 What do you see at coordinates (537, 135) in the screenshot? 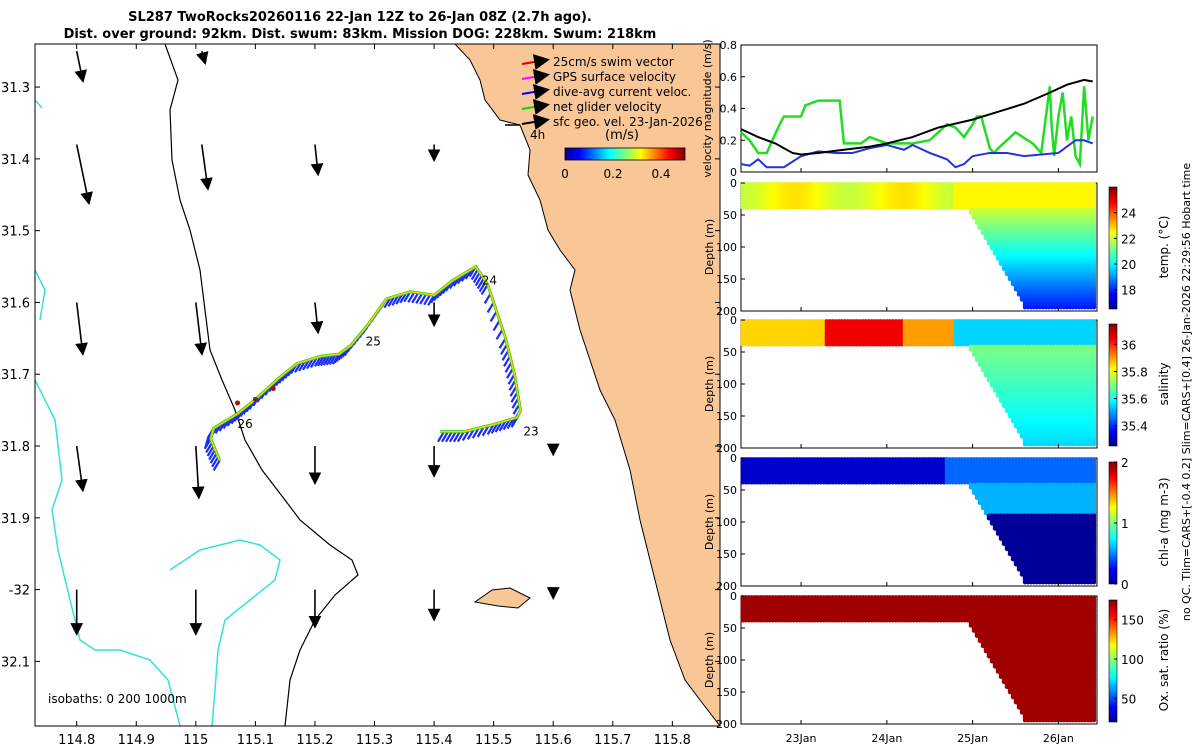
I see `legend-scale-label: 4h` at bounding box center [537, 135].